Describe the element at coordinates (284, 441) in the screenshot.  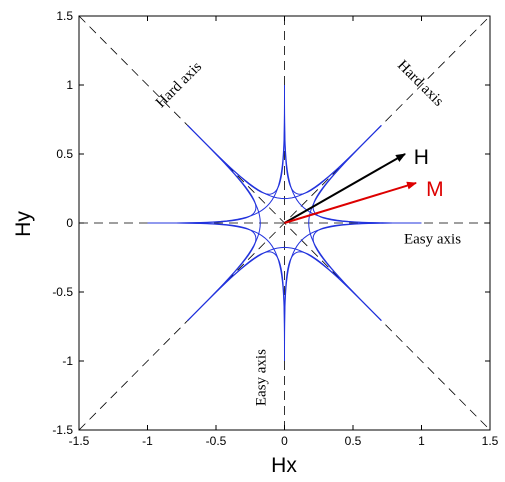
I see `x-tick-label: 0` at that location.